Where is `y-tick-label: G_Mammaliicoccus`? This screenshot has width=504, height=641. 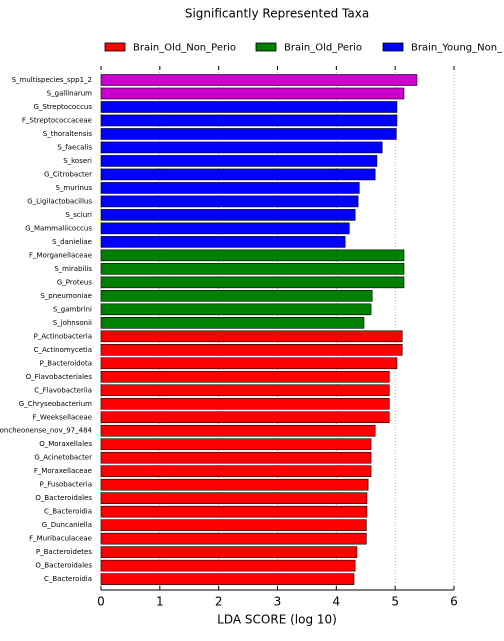 y-tick-label: G_Mammaliicoccus is located at coordinates (58, 228).